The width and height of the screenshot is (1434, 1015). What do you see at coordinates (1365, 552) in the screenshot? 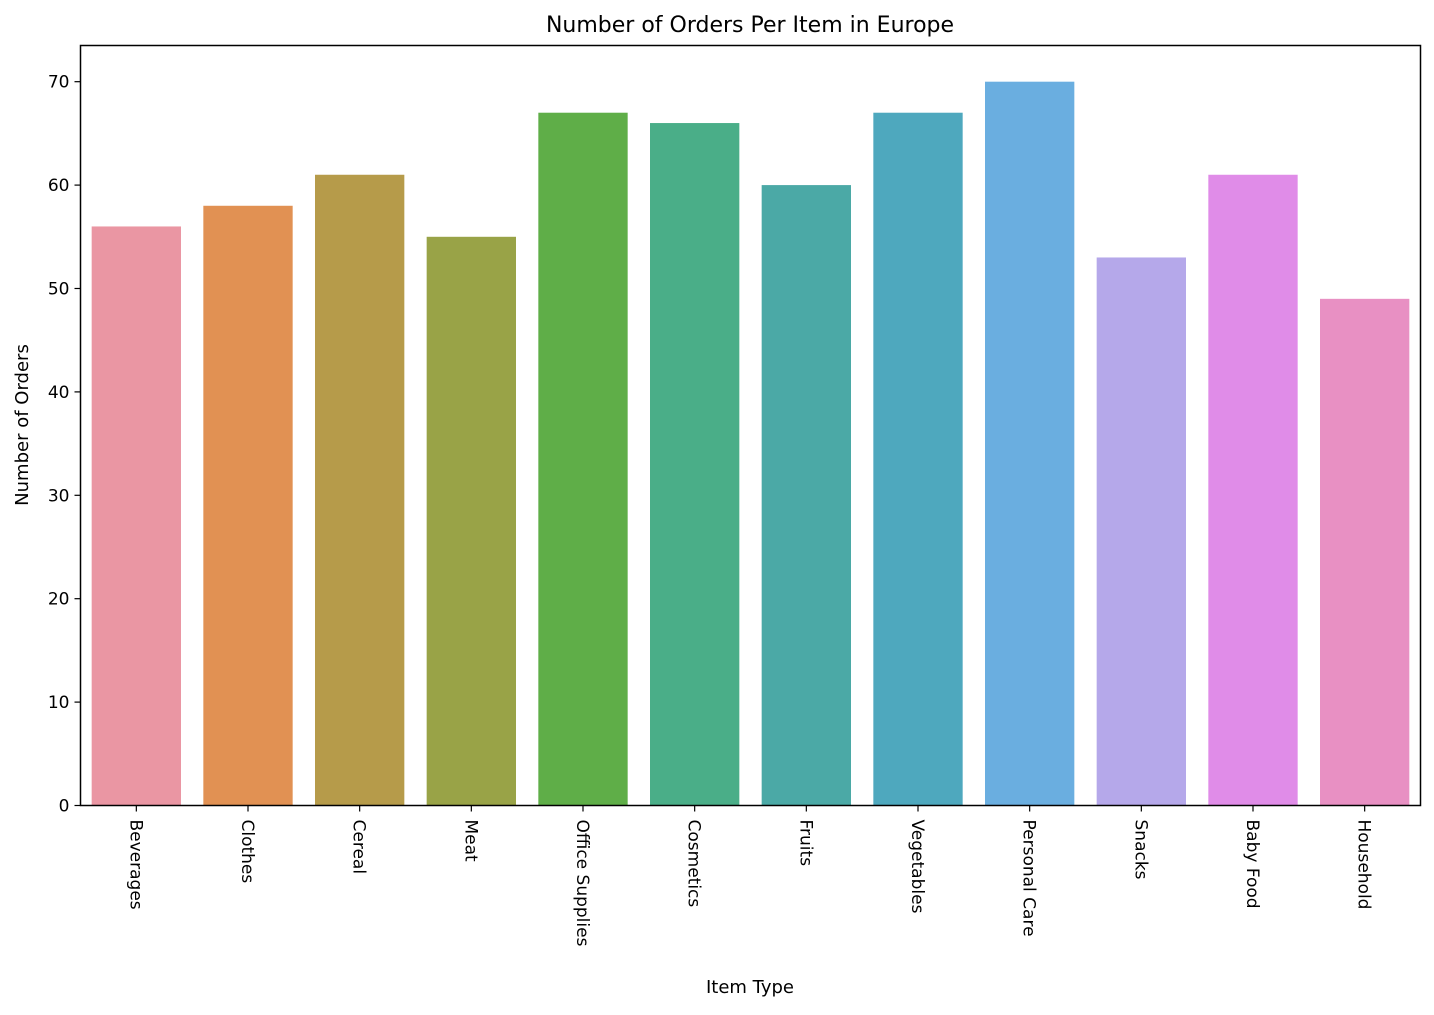
I see `bar-household` at bounding box center [1365, 552].